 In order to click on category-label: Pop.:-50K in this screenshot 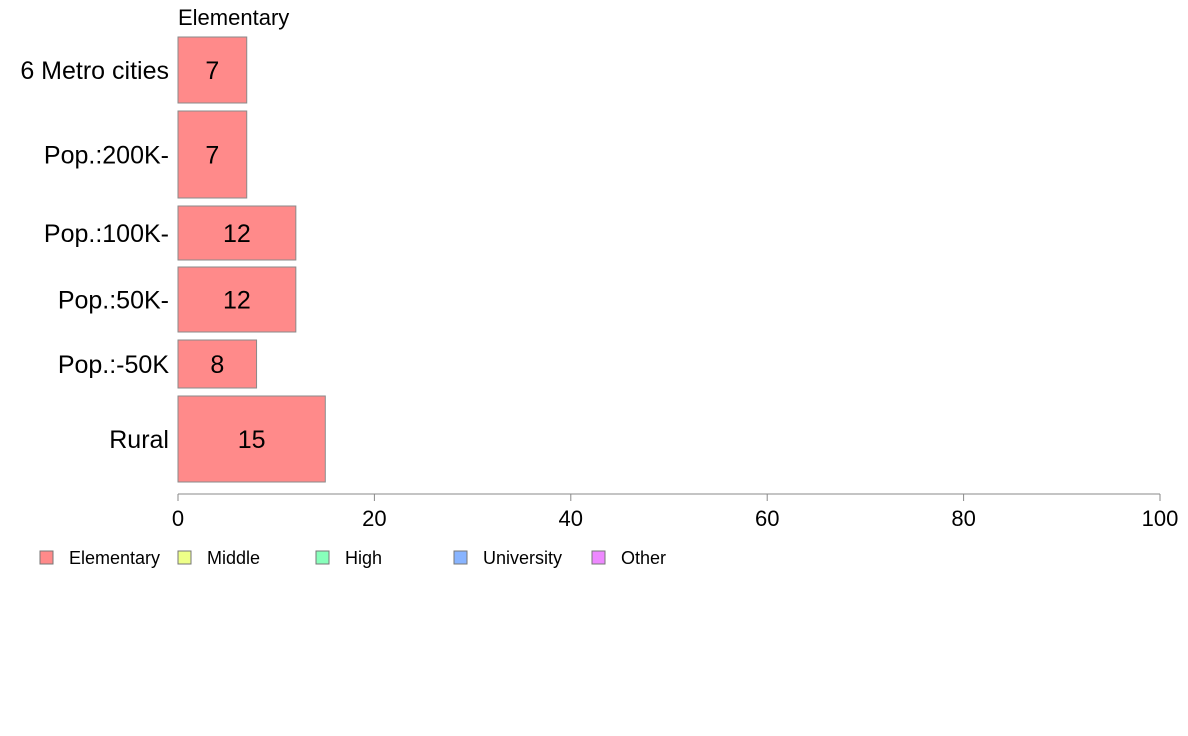, I will do `click(114, 365)`.